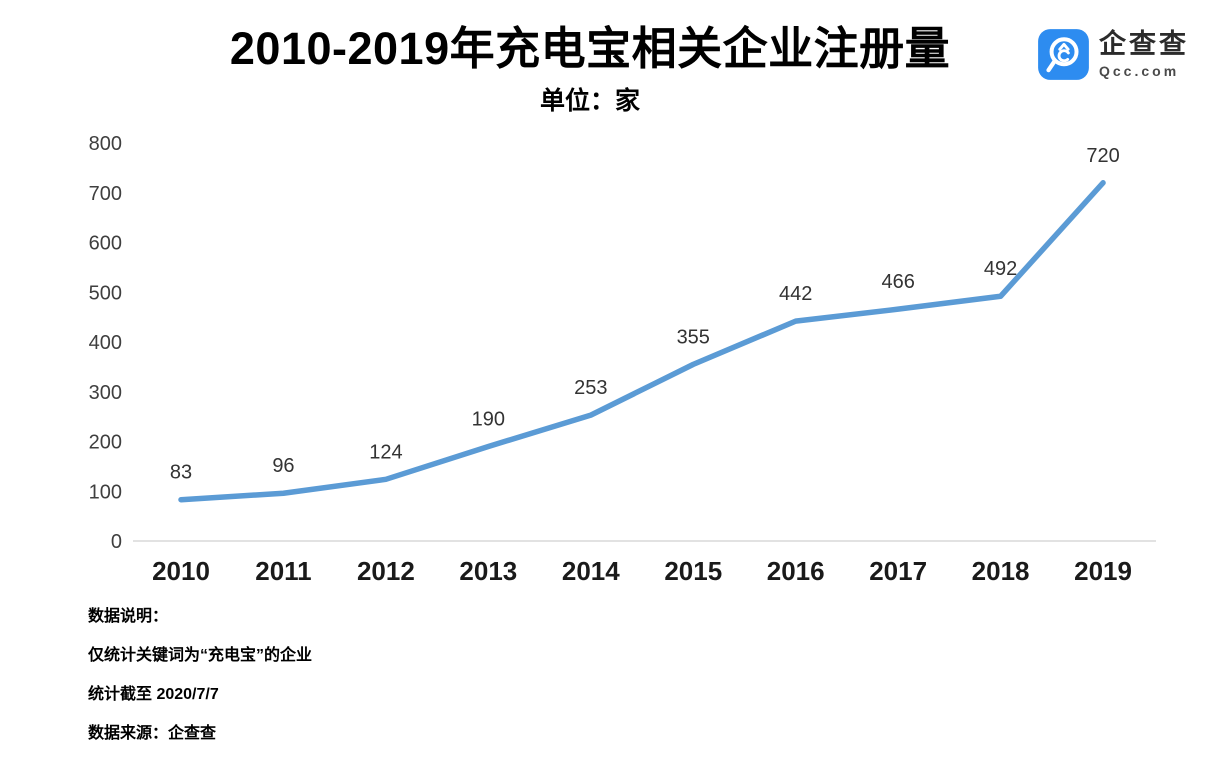 The height and width of the screenshot is (765, 1231). What do you see at coordinates (1102, 156) in the screenshot?
I see `data-label: 720` at bounding box center [1102, 156].